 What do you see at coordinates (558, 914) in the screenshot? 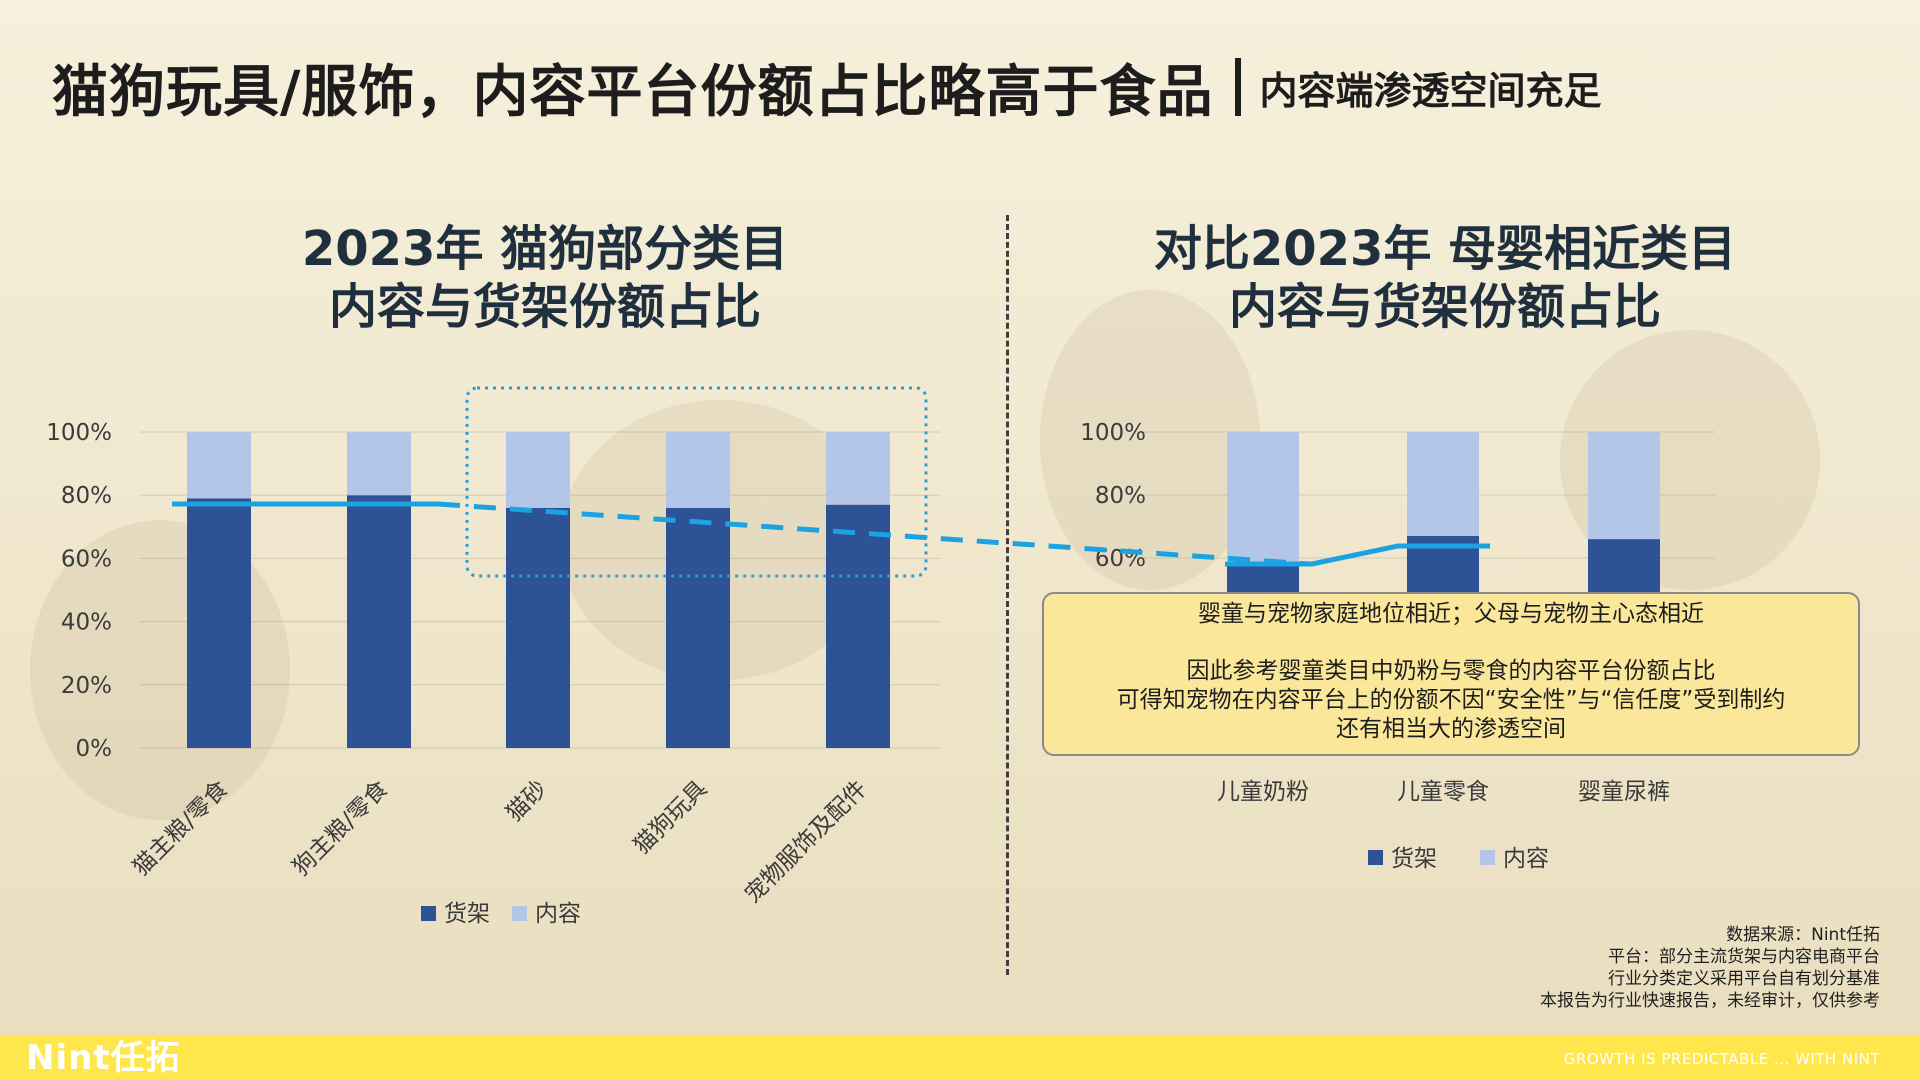
I see `left-legend-label-content: 内容` at bounding box center [558, 914].